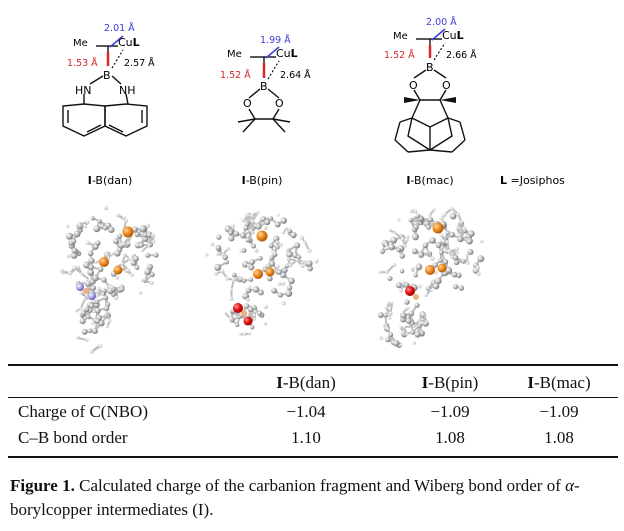 The image size is (624, 531). Describe the element at coordinates (450, 437) in the screenshot. I see `bond-order-pin: 1.08` at that location.